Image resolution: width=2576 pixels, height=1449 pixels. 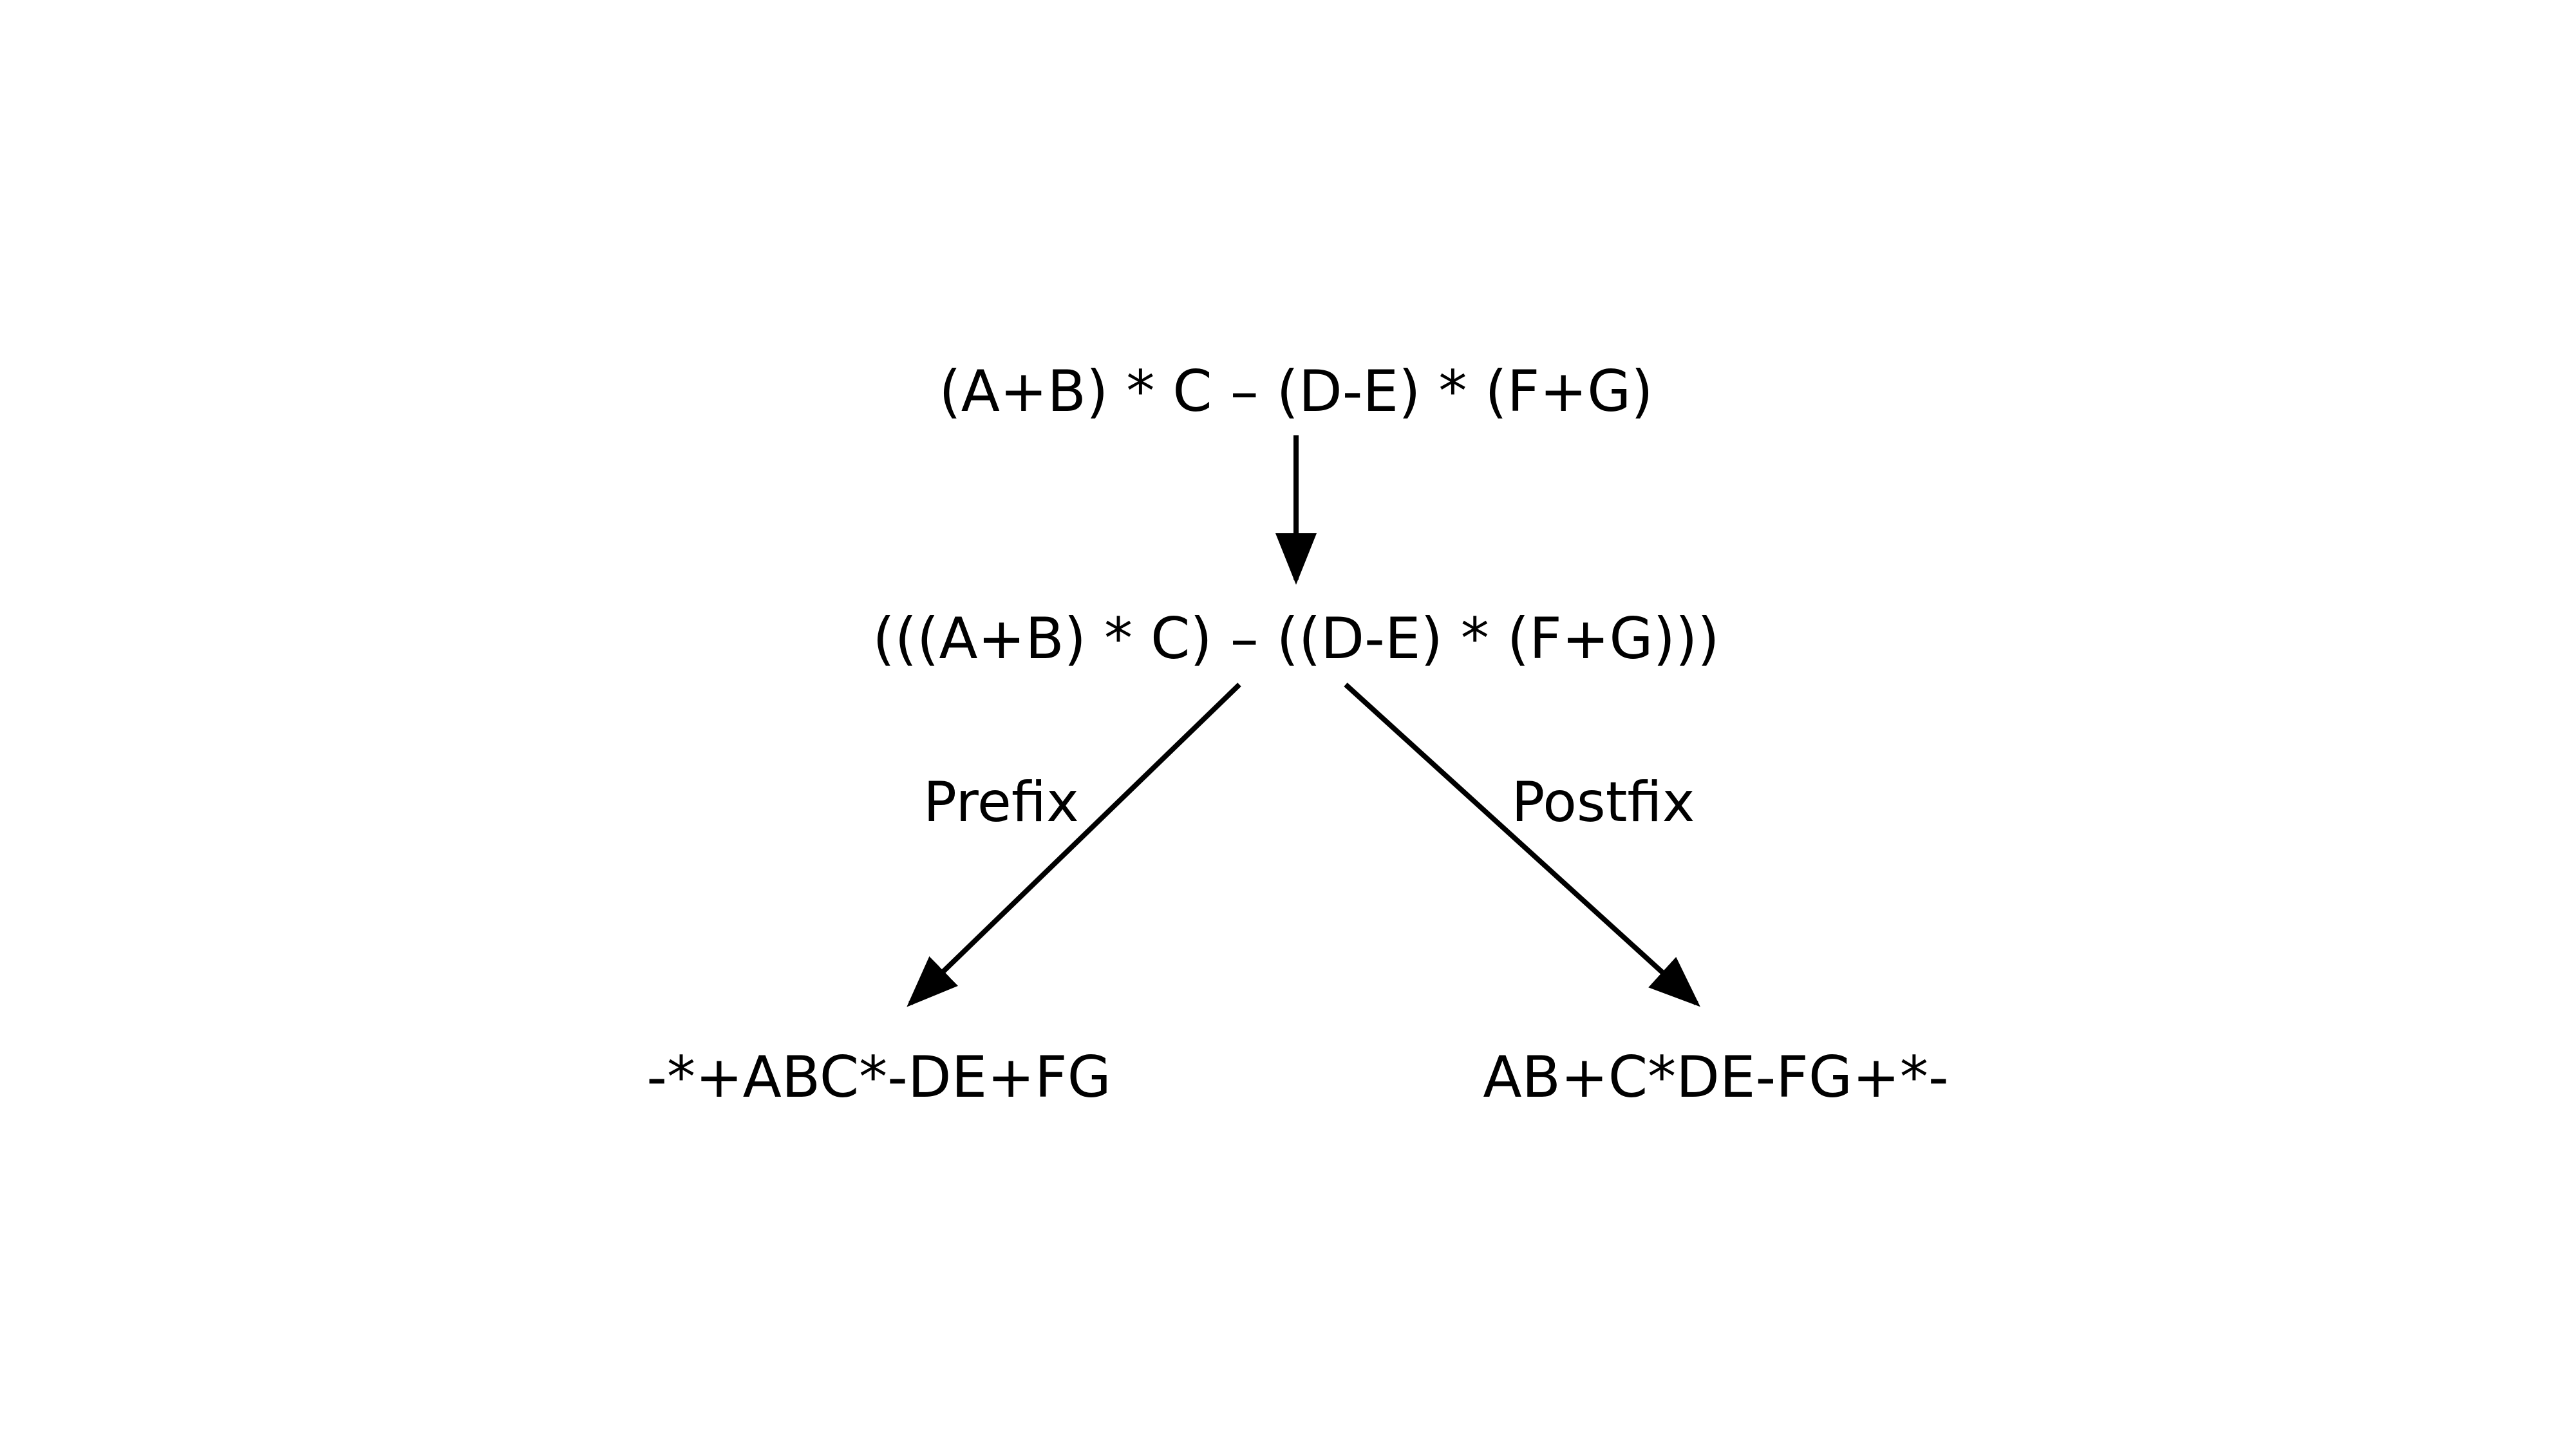 What do you see at coordinates (1001, 803) in the screenshot?
I see `prefix-label: Prefix` at bounding box center [1001, 803].